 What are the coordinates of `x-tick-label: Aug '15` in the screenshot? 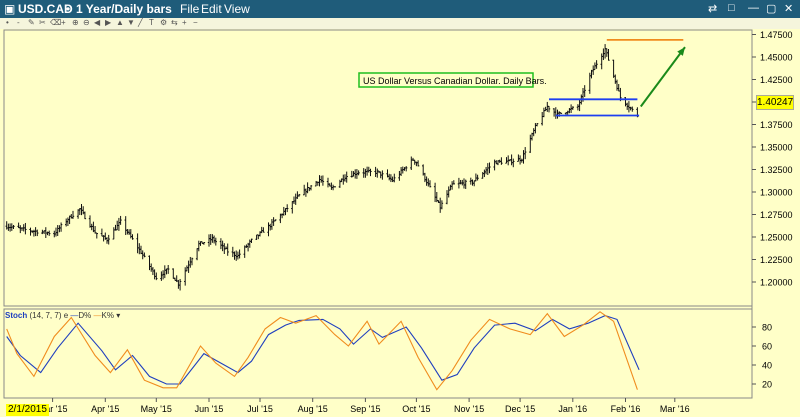 It's located at (313, 409).